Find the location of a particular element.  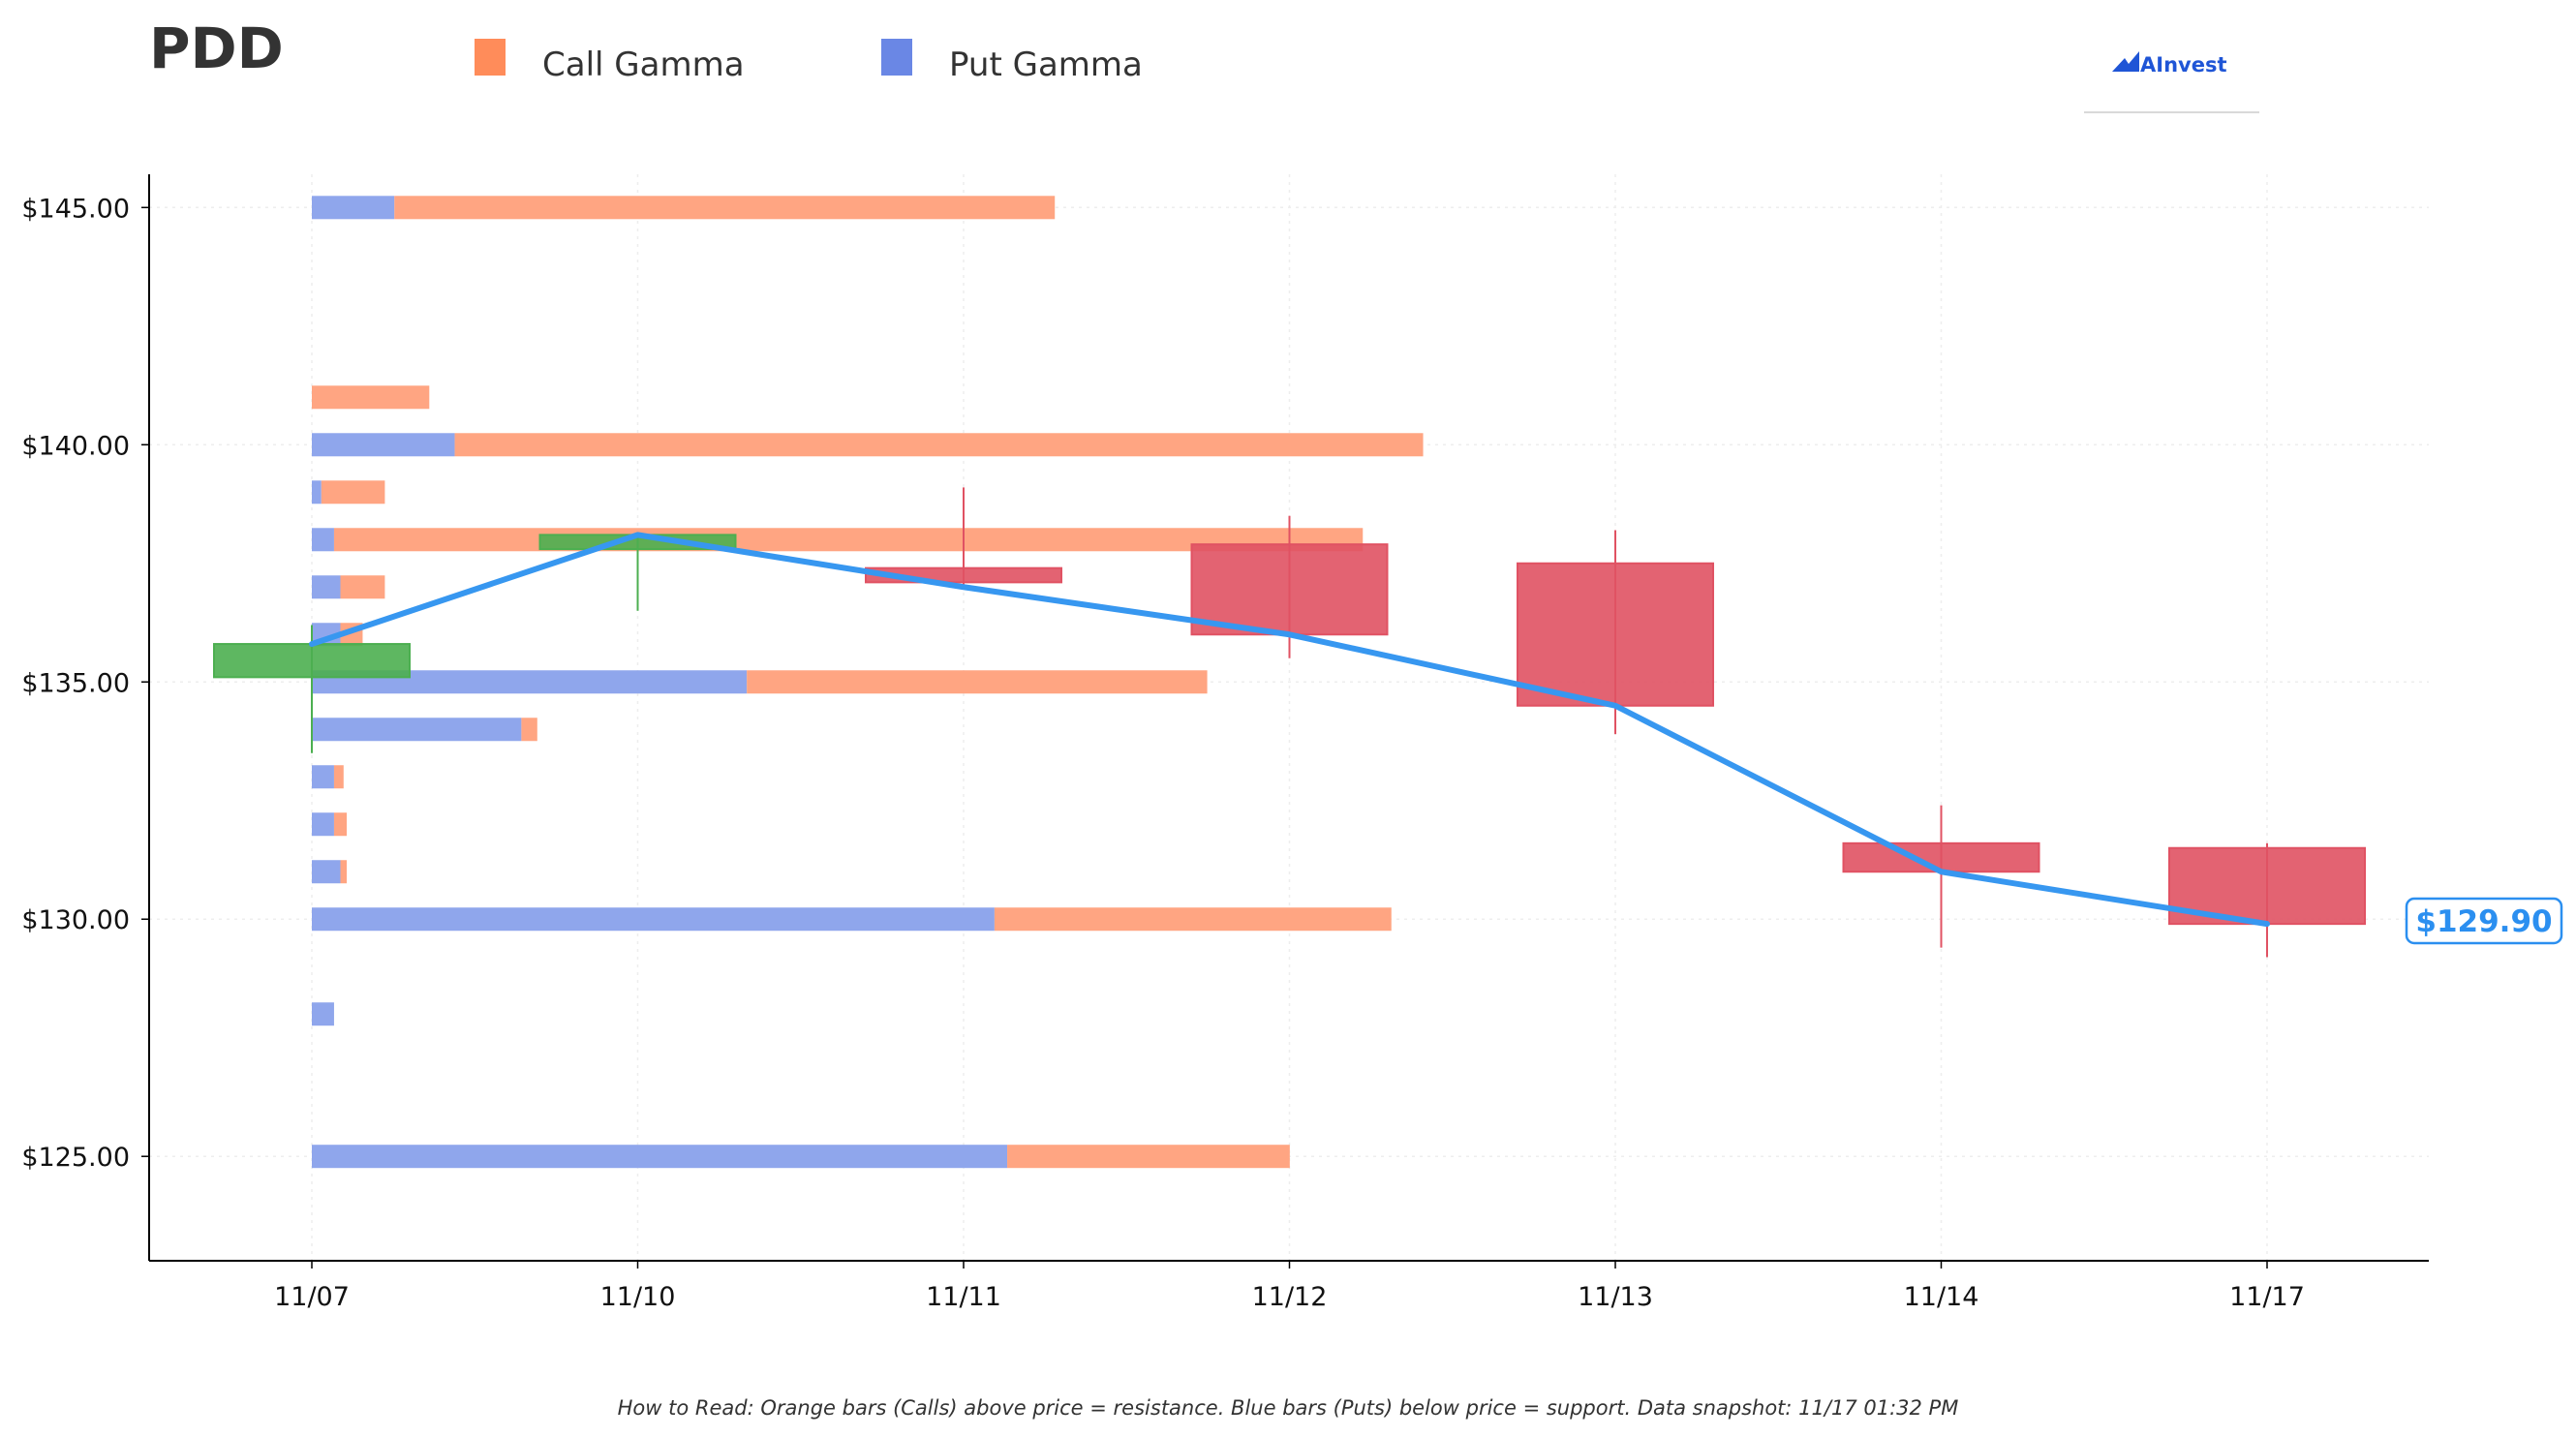

current-price-badge: $129.90 is located at coordinates (2484, 921).